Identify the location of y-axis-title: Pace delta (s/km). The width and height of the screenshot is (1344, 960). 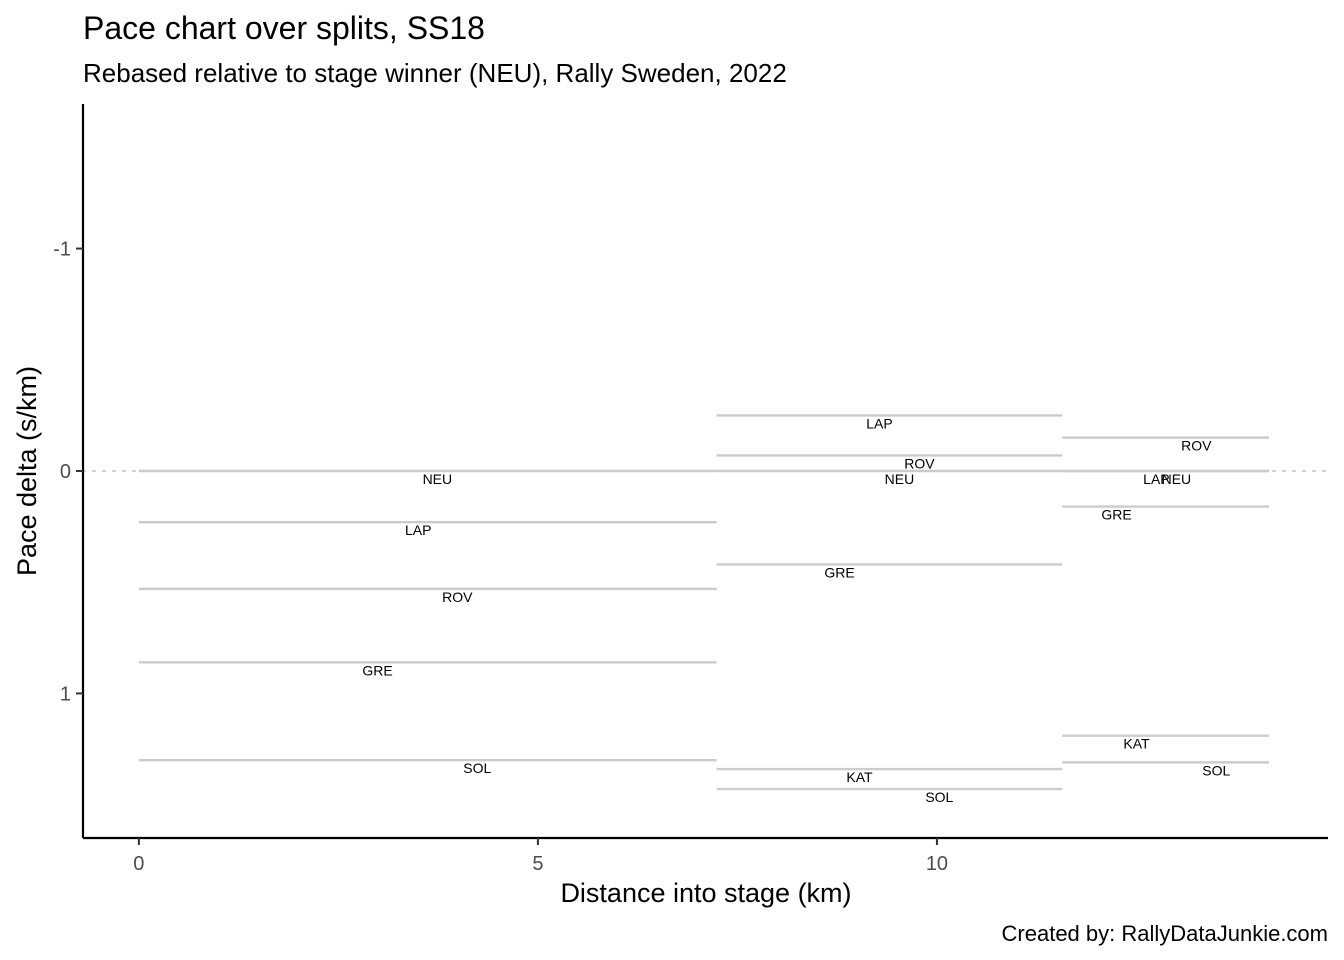
(27, 471).